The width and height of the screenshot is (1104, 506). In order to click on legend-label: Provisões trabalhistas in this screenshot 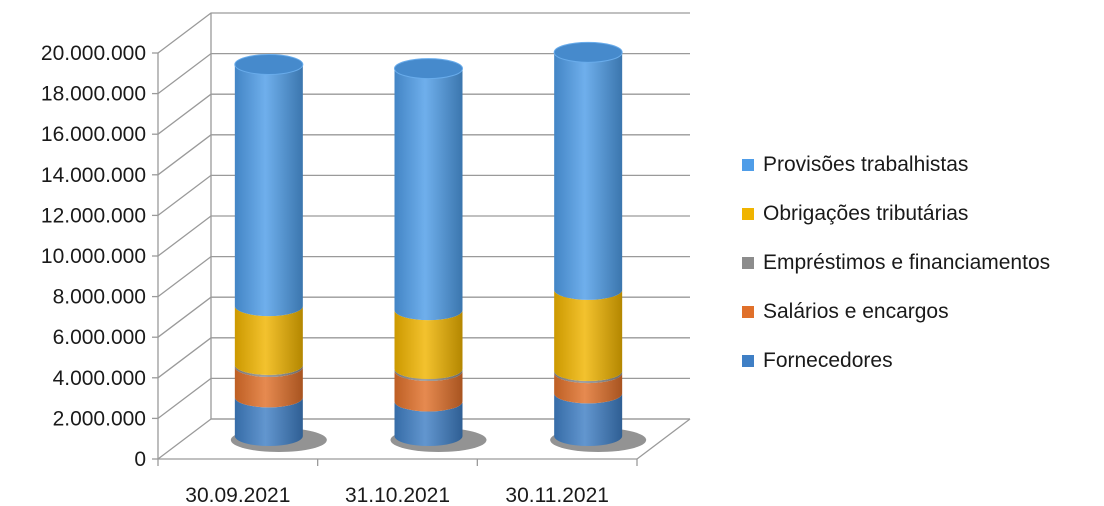, I will do `click(866, 164)`.